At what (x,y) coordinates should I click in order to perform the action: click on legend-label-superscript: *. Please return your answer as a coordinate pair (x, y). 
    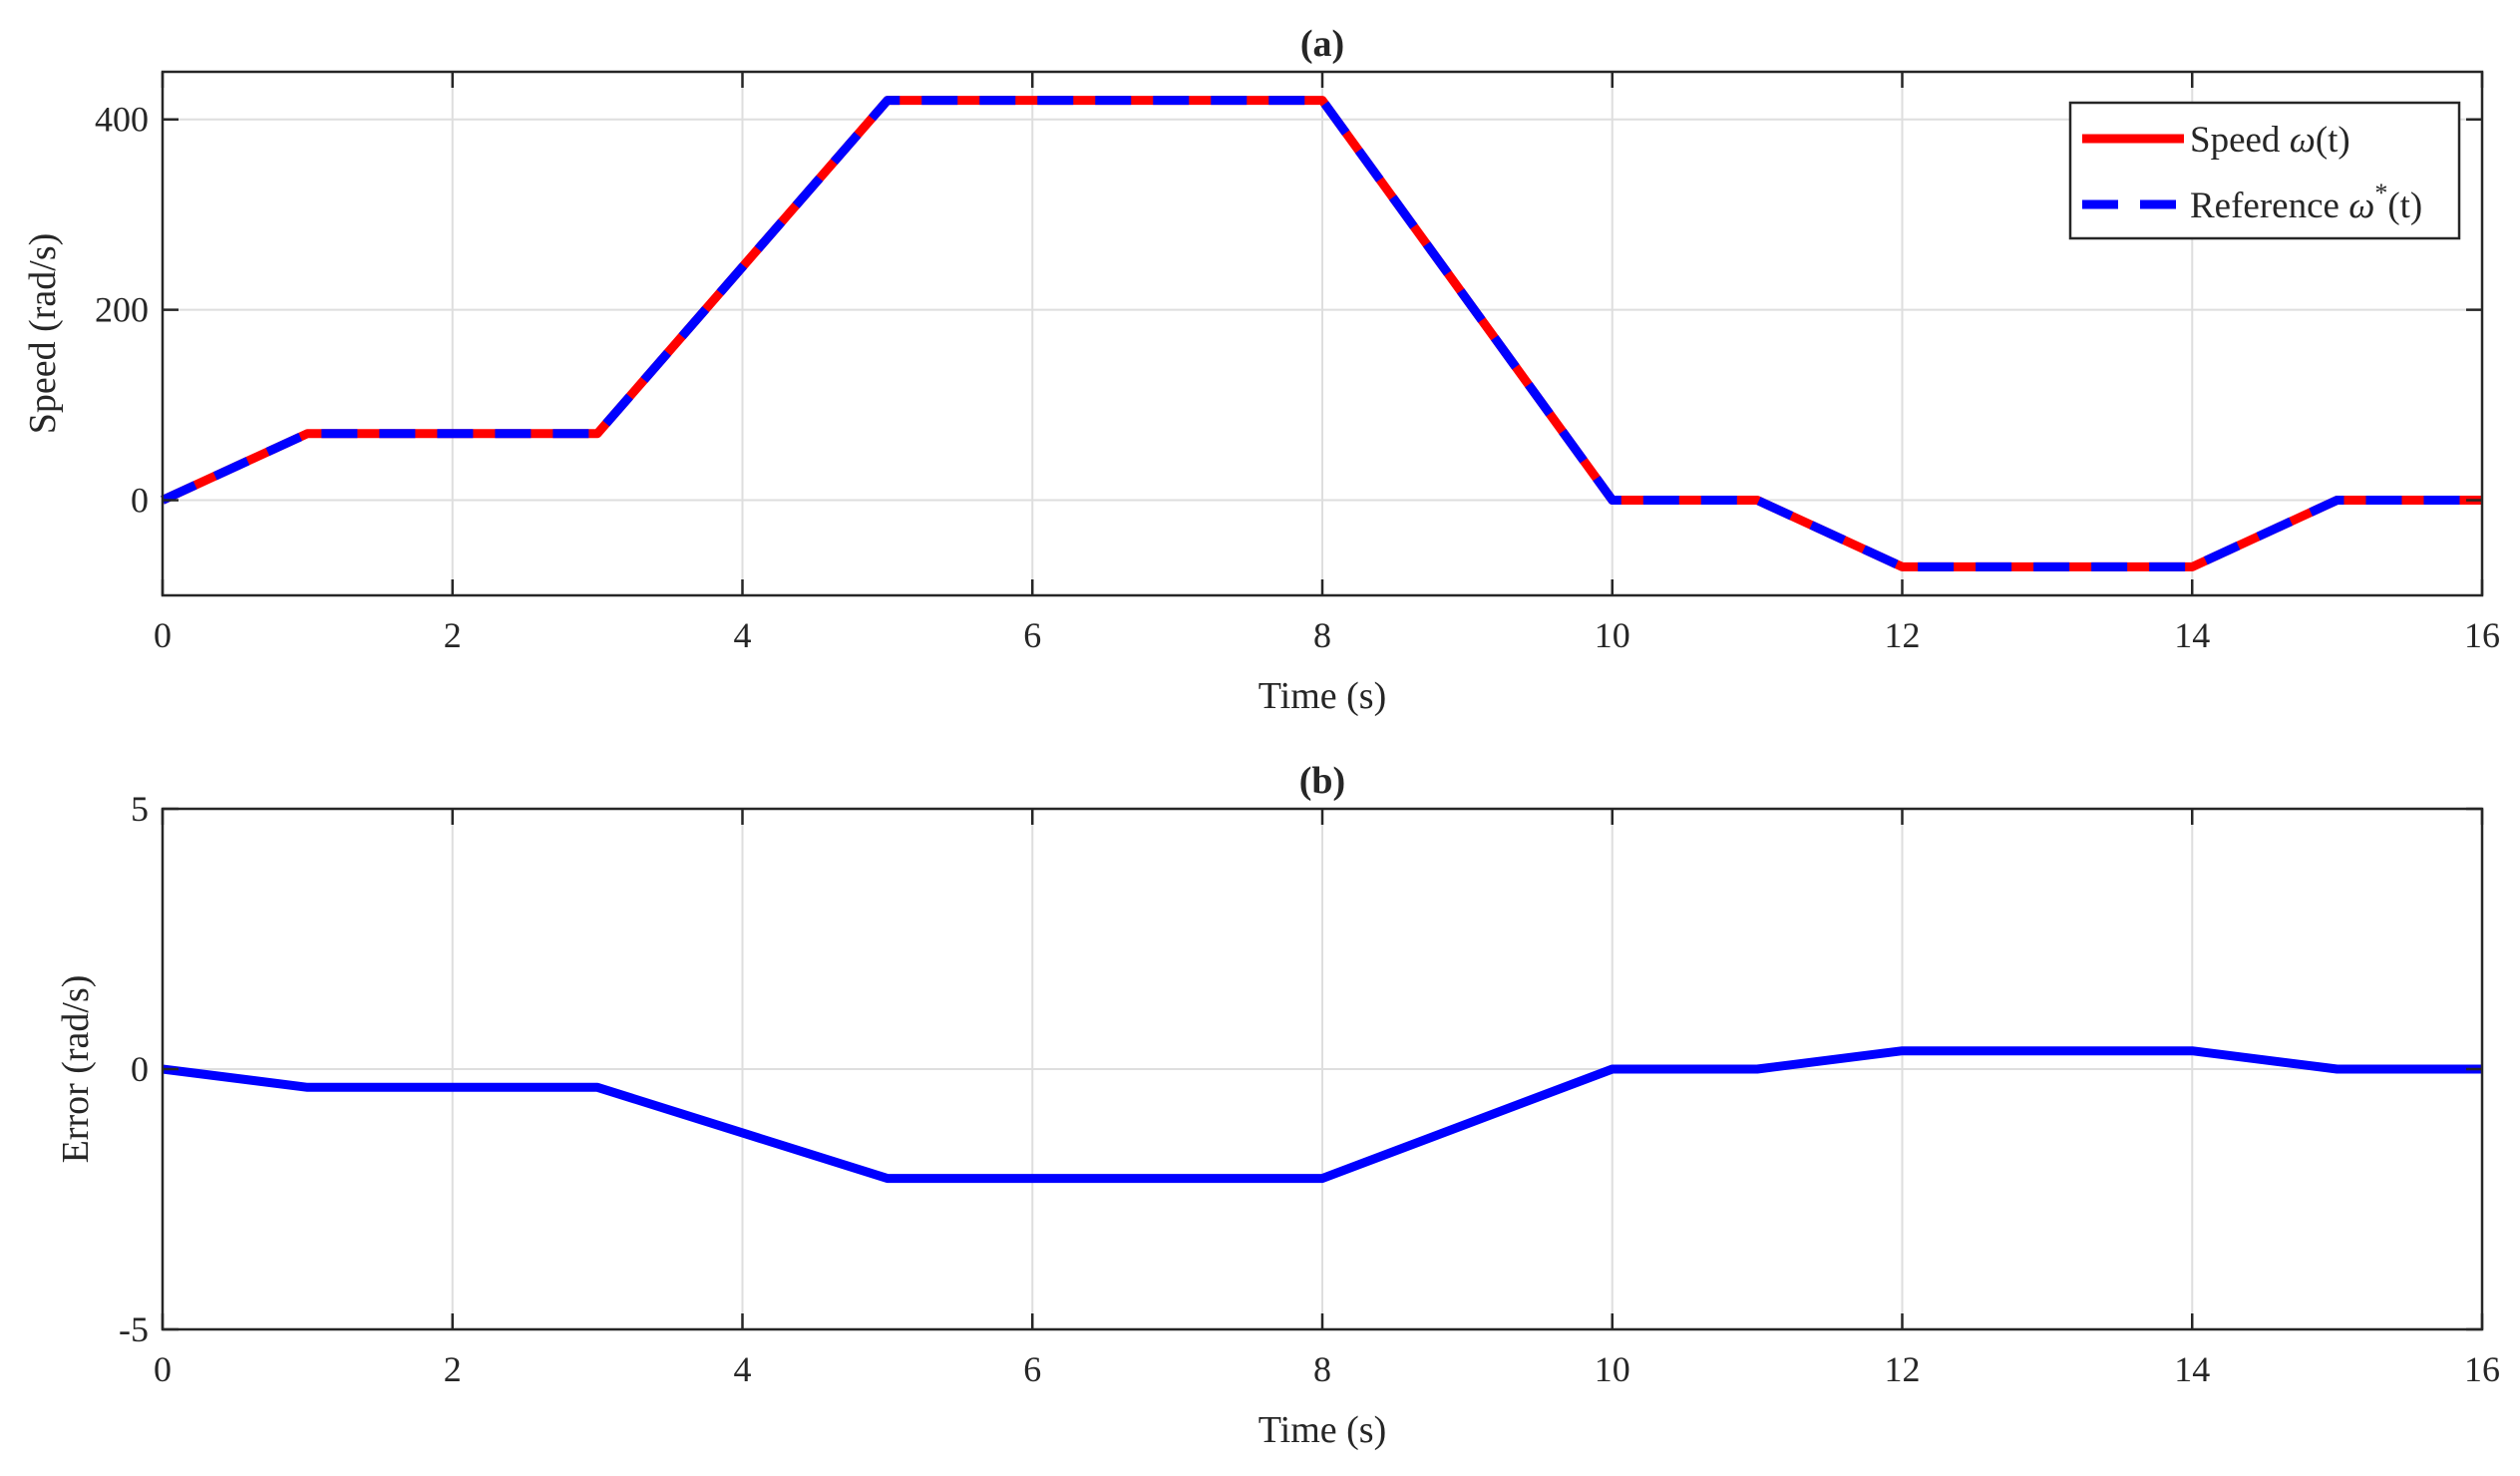
    Looking at the image, I should click on (2381, 193).